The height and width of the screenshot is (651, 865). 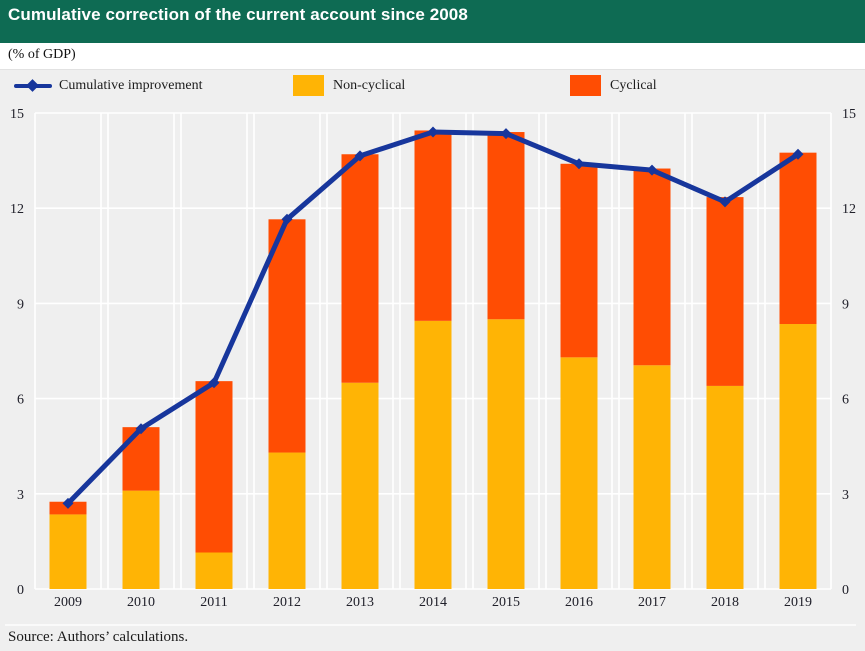 I want to click on cumulative-line-icon, so click(x=33, y=85).